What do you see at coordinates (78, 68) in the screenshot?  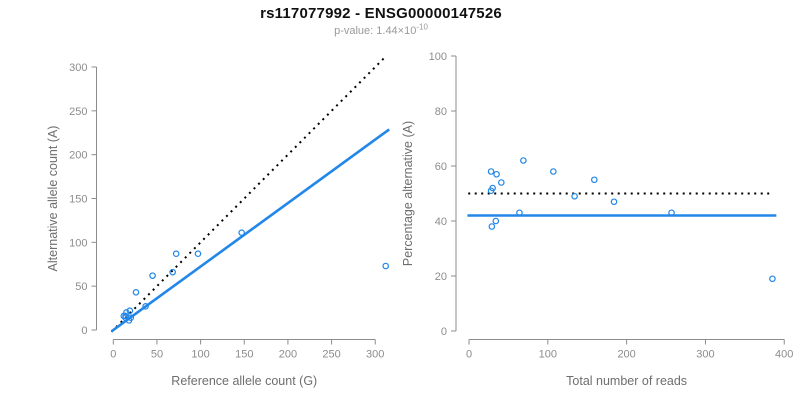 I see `y-tick-label: 300` at bounding box center [78, 68].